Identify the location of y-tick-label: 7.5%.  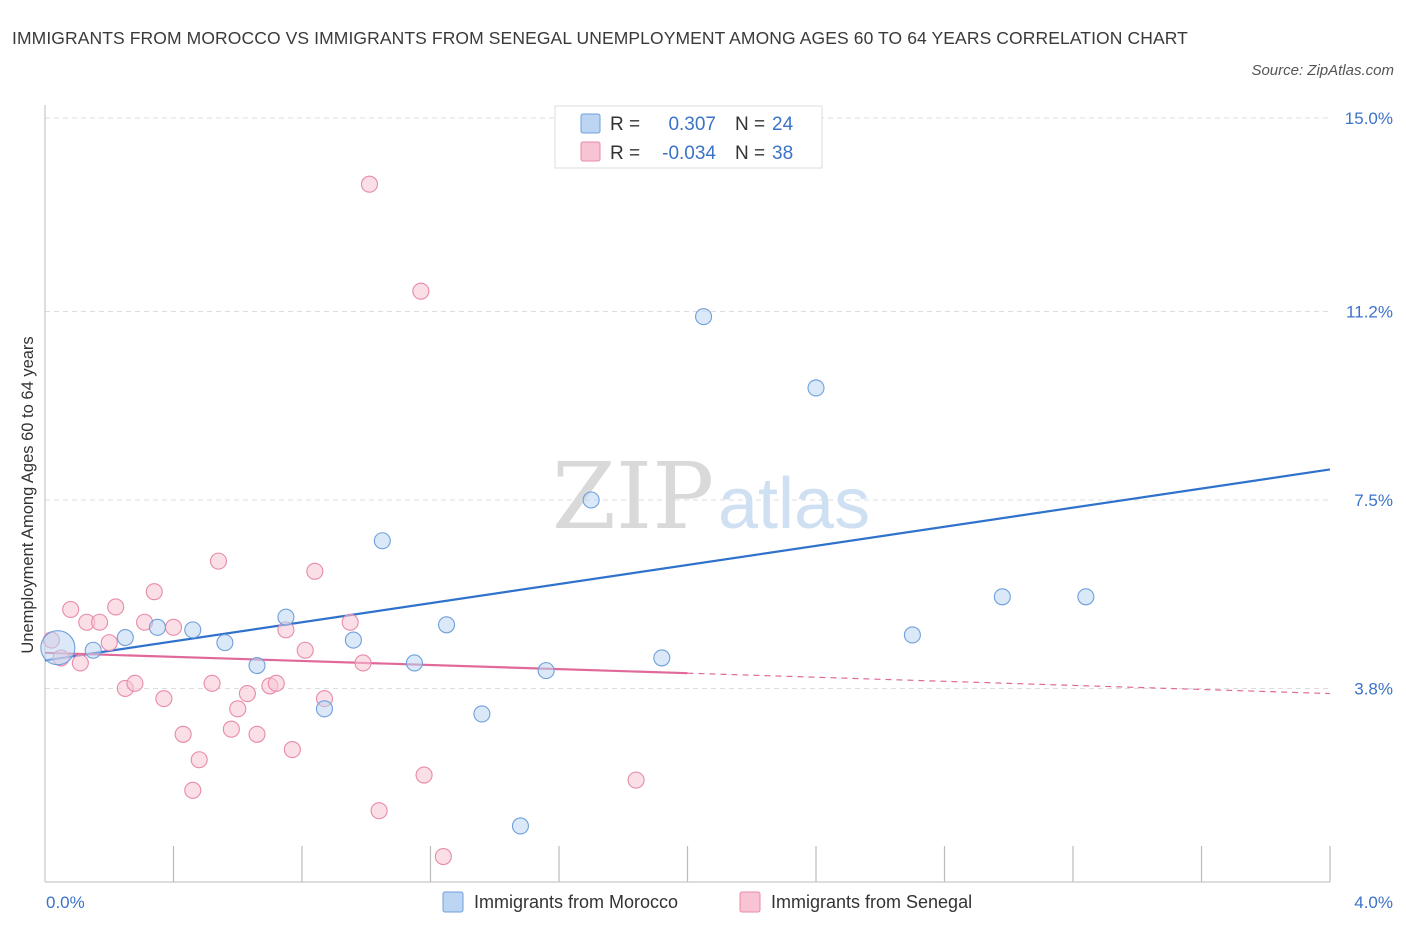
(1373, 500).